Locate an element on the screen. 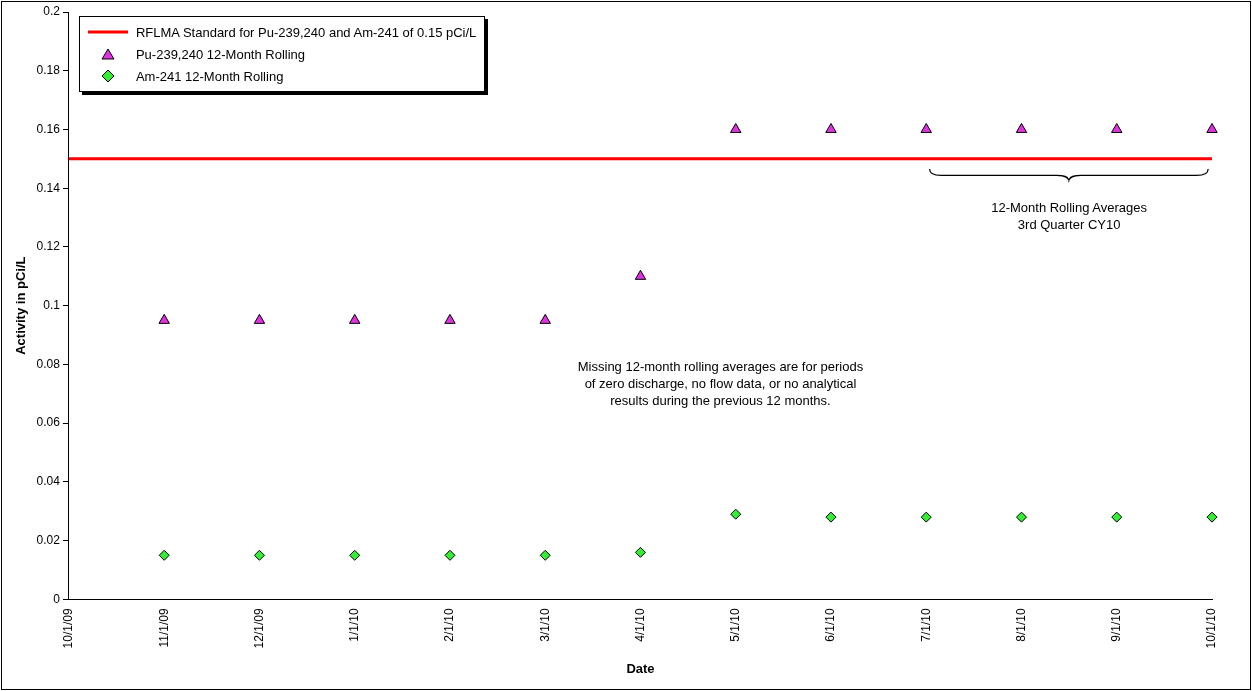  y-tick-label: 0 is located at coordinates (57, 598).